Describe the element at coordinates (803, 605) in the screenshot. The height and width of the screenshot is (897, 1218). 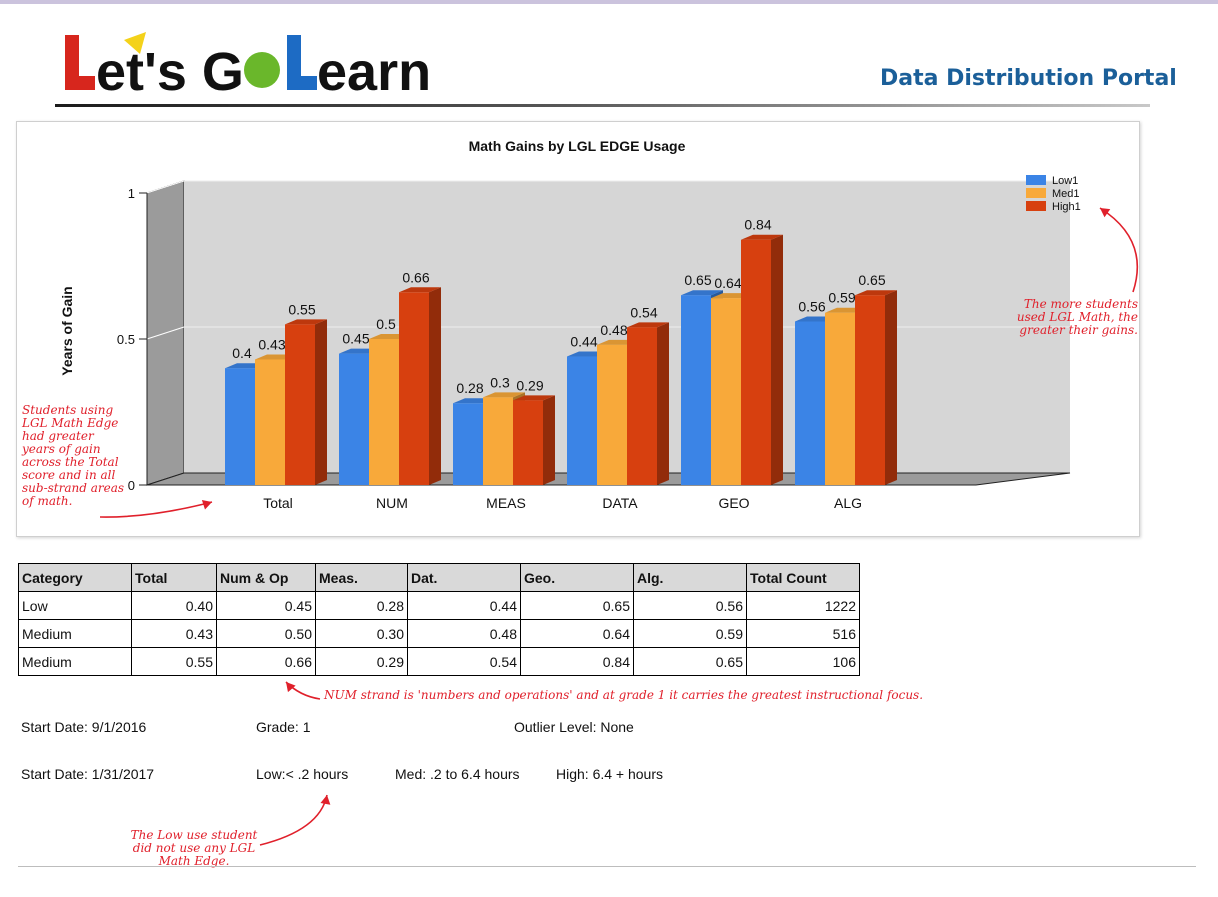
I see `table-cell: 1222` at that location.